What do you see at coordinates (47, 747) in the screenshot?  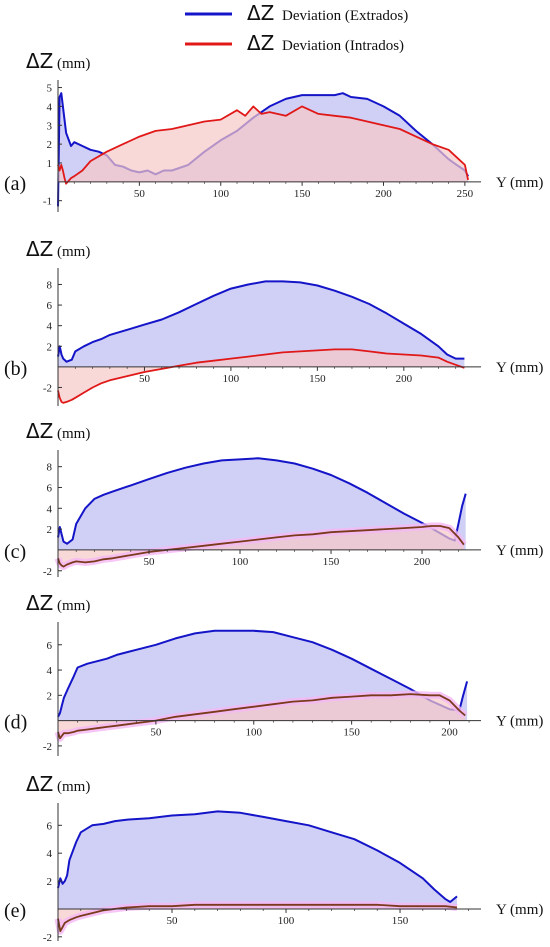 I see `y-tick-label-4: -2` at bounding box center [47, 747].